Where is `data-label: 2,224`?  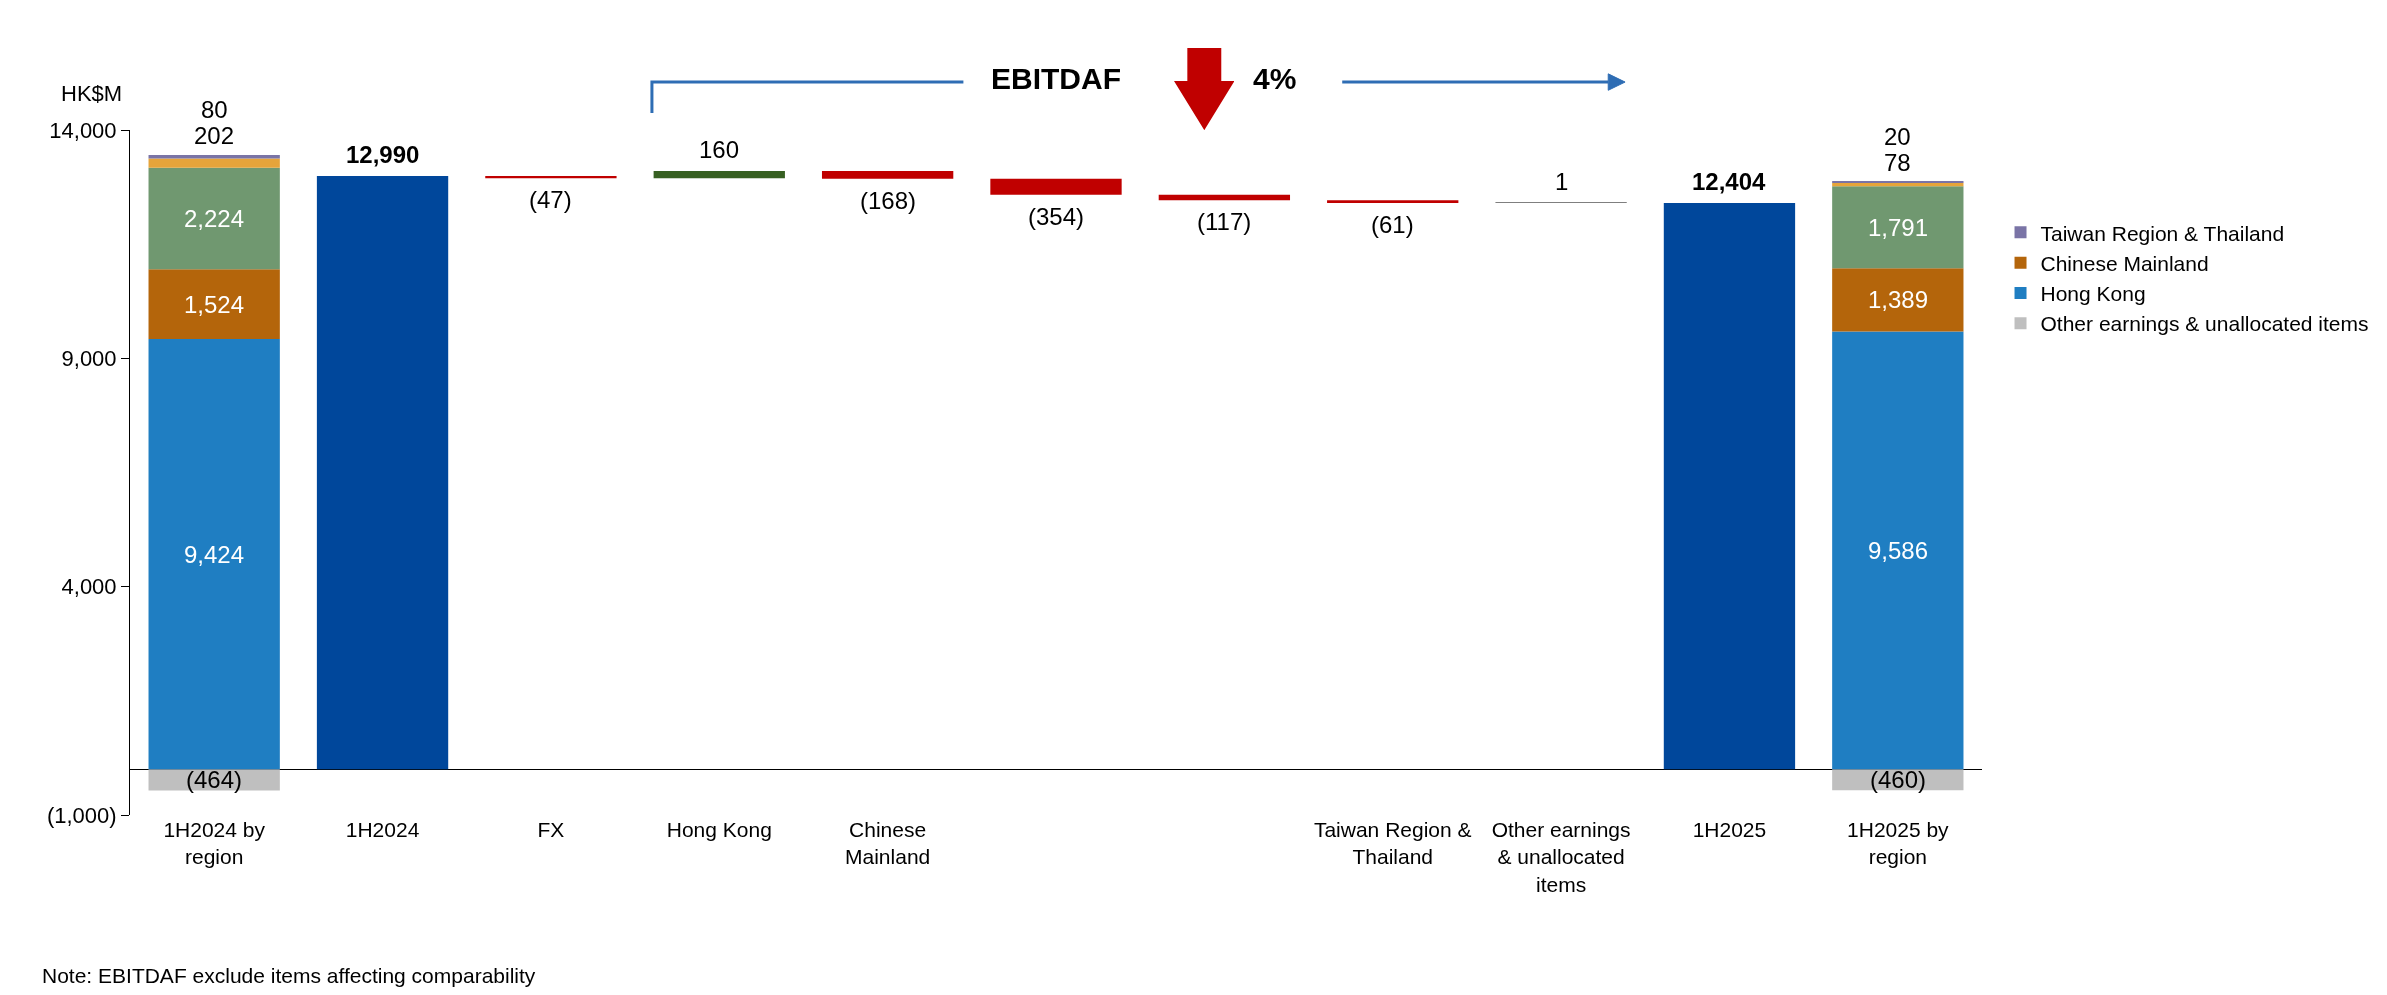
data-label: 2,224 is located at coordinates (214, 218).